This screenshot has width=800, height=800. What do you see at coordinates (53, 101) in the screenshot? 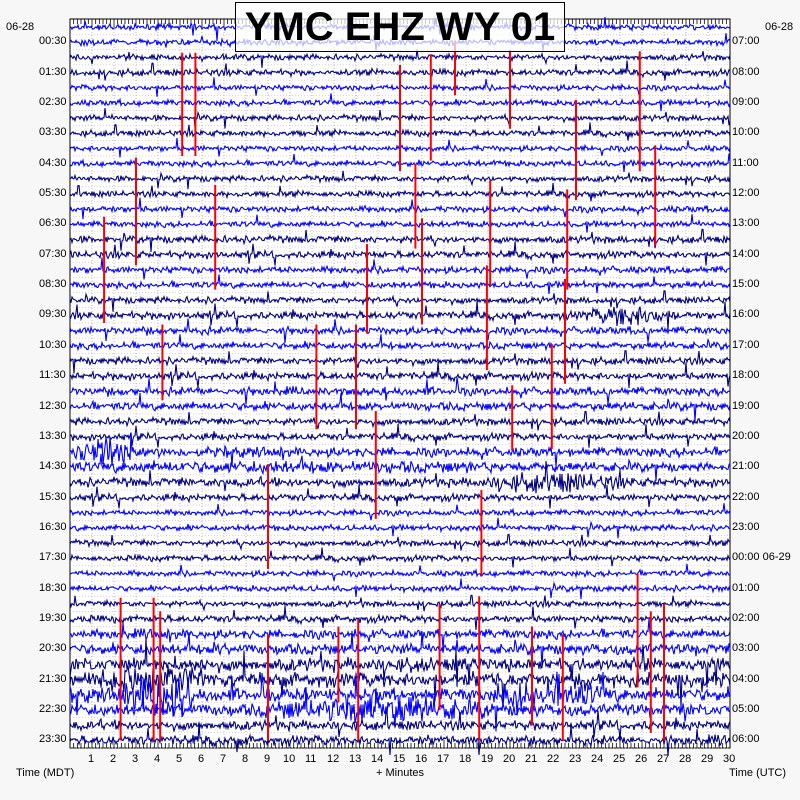
I see `left-time-label: 02:30` at bounding box center [53, 101].